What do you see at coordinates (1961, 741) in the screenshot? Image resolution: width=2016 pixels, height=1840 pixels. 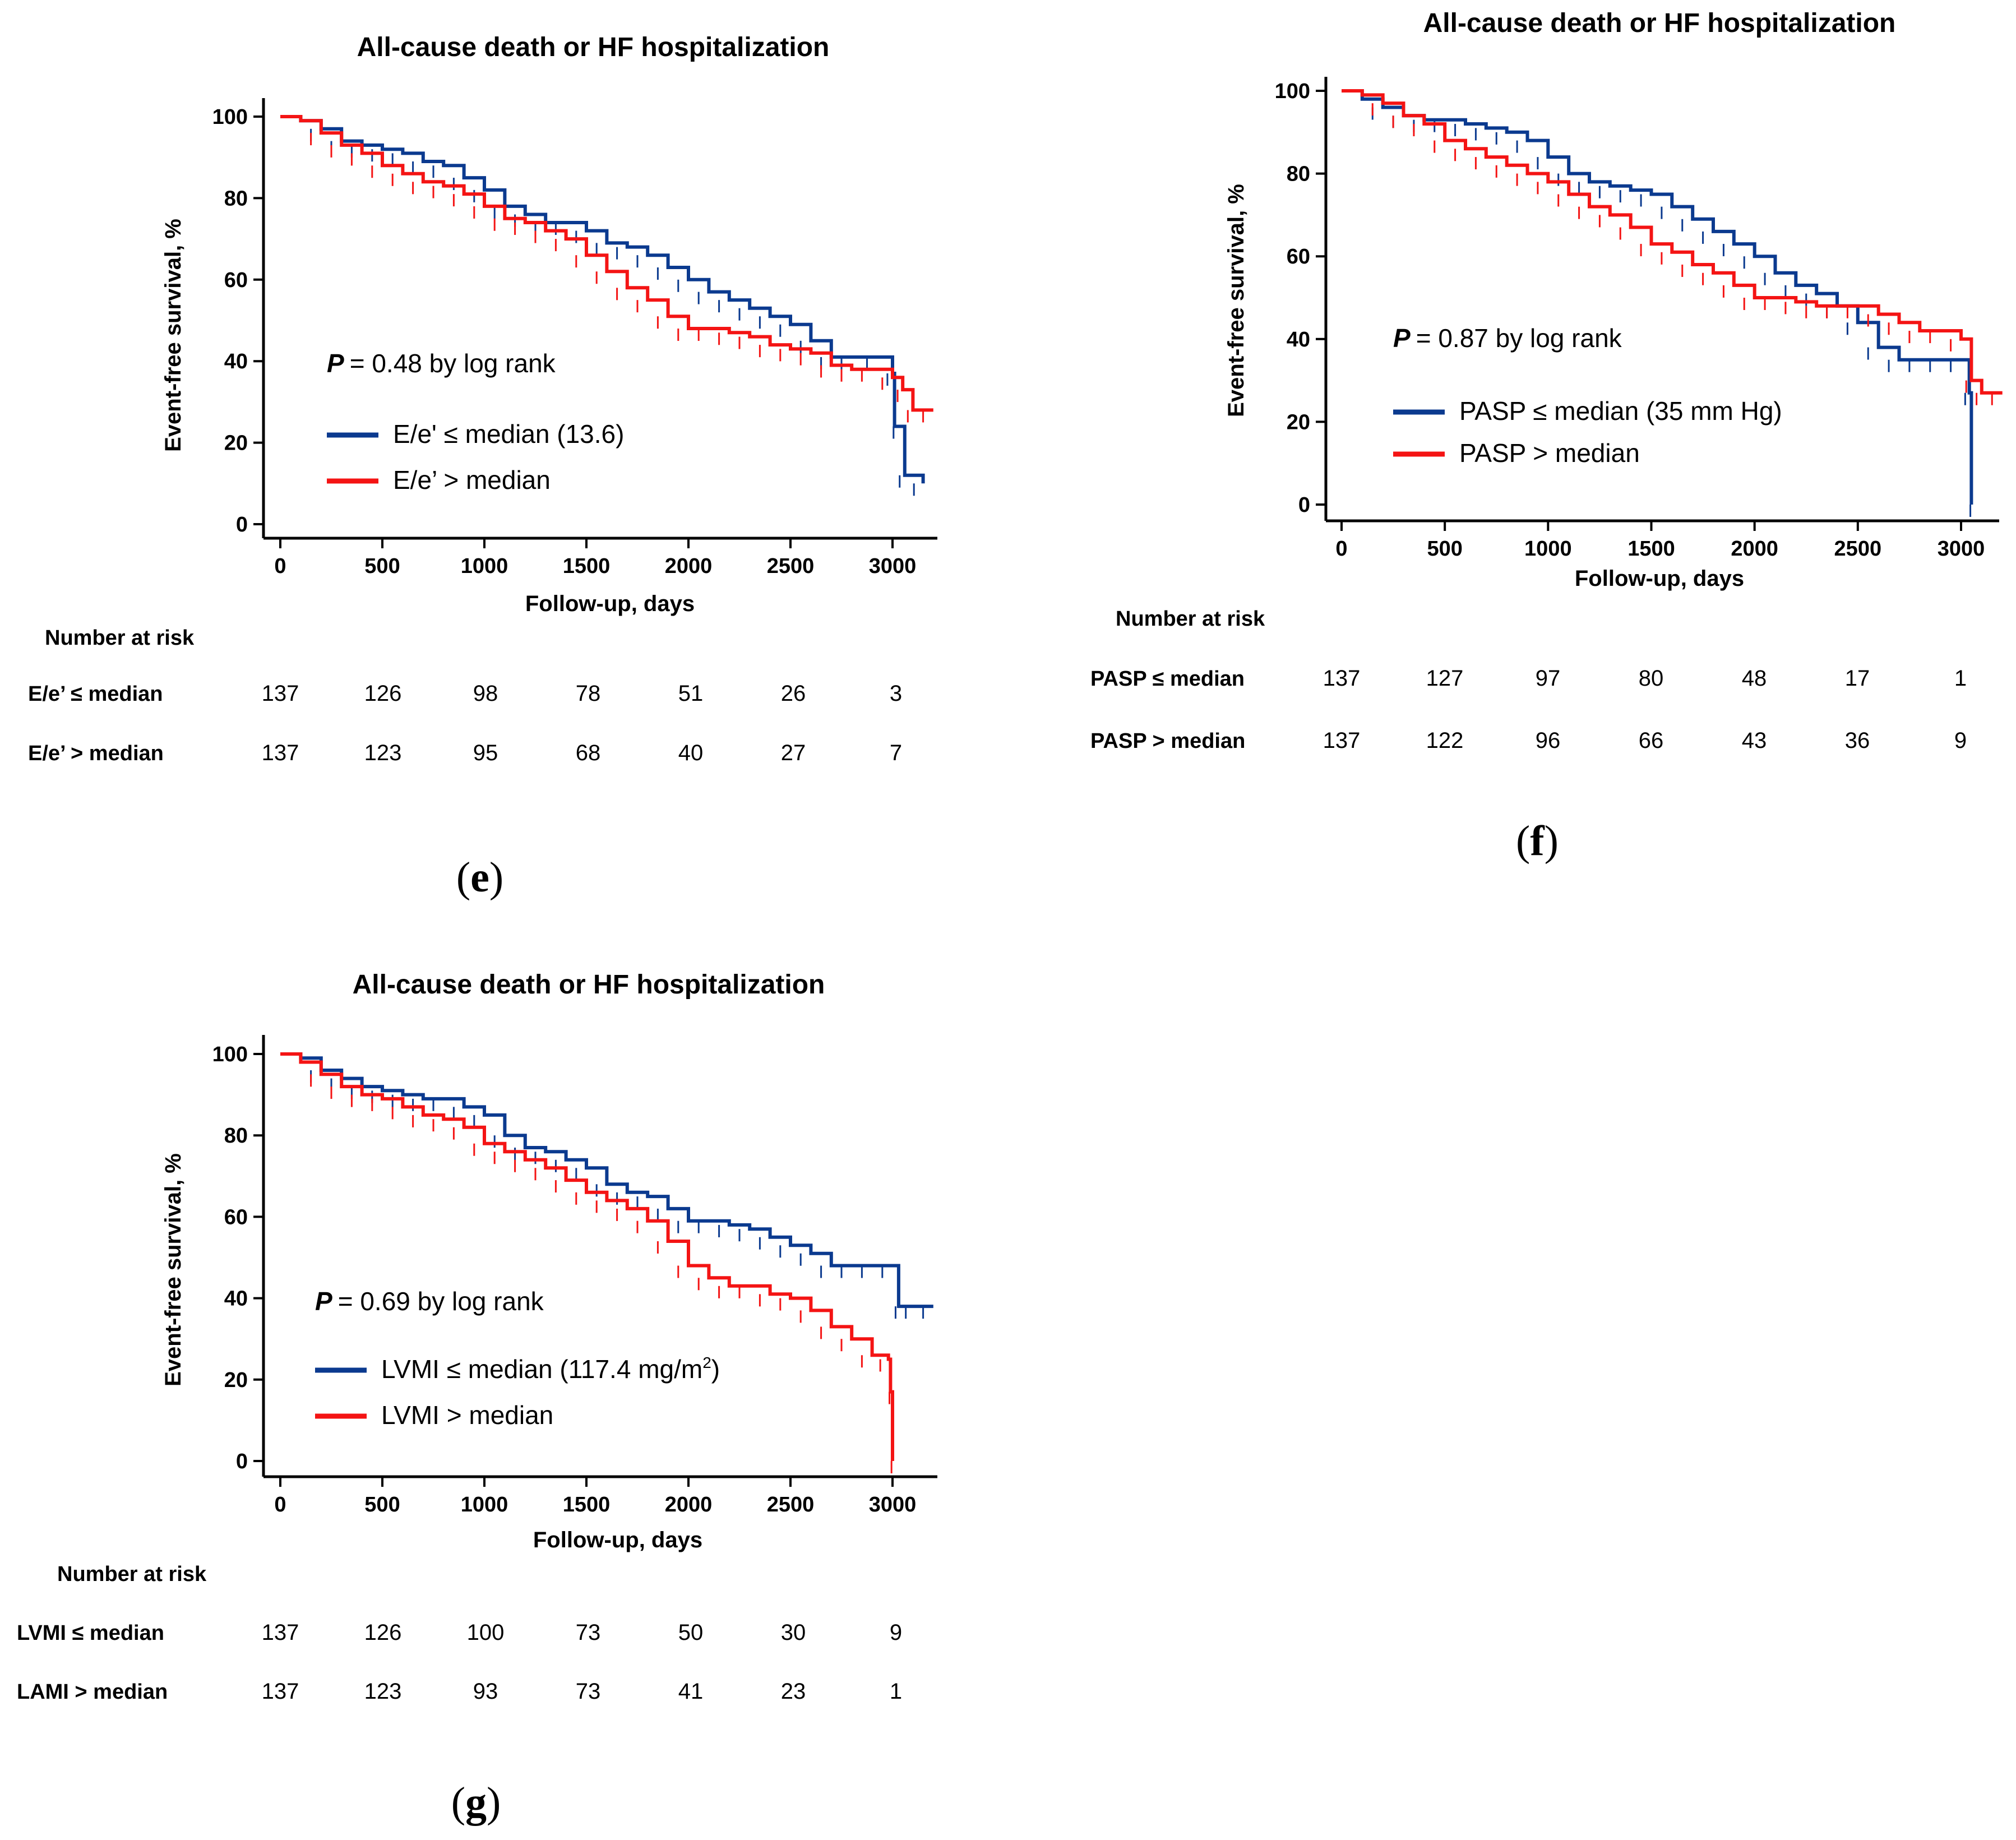 I see `risk-value: 9` at bounding box center [1961, 741].